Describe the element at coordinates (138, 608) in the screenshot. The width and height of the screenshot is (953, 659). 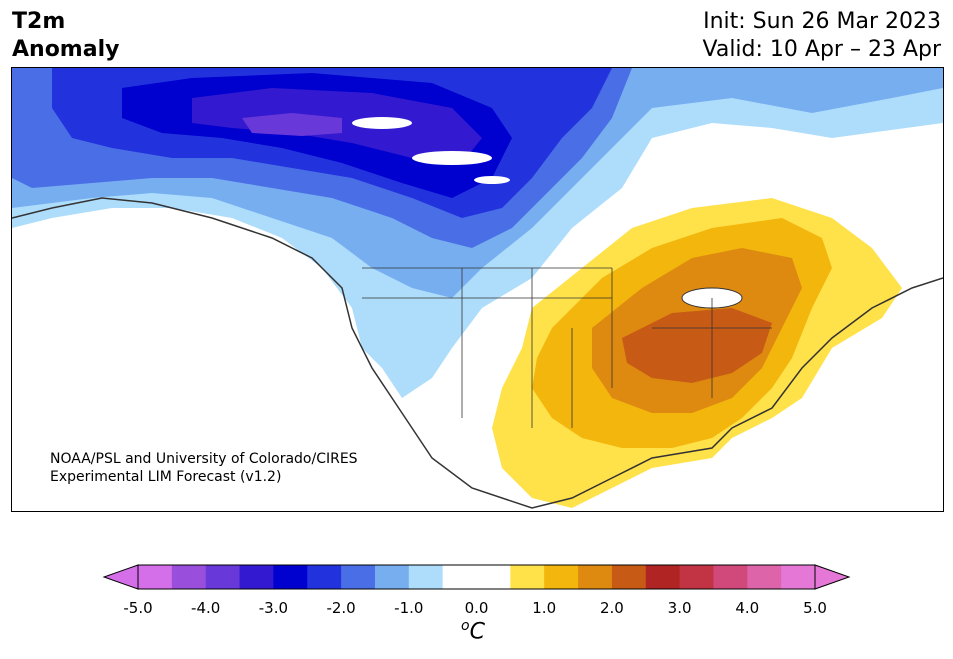
I see `colorbar-tick-label: -5.0` at that location.